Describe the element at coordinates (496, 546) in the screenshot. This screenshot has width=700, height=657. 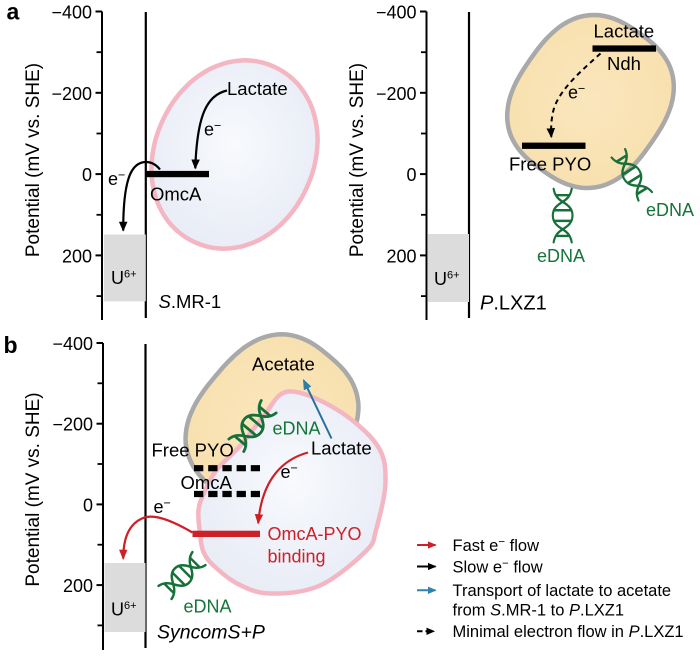
I see `svg-text: Fast e− flow` at that location.